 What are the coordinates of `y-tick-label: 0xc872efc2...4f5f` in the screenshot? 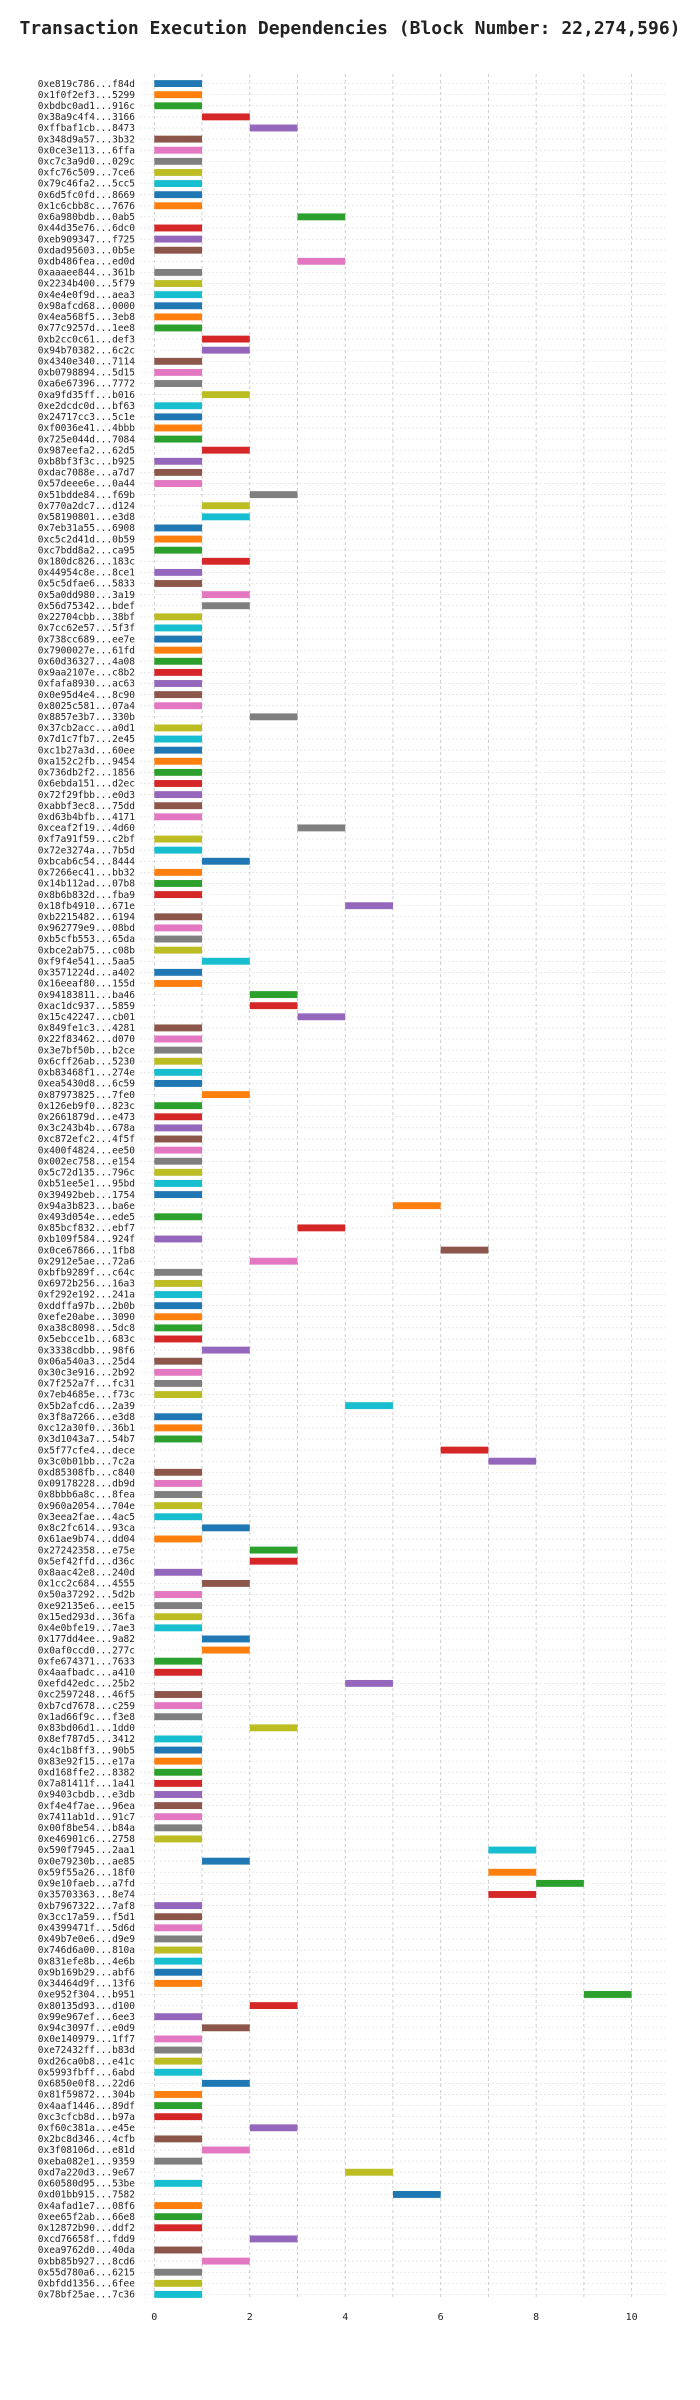 It's located at (86, 1139).